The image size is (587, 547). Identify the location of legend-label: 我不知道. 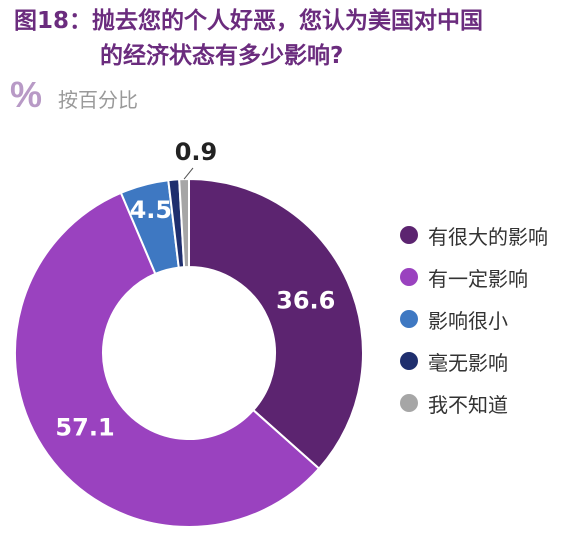
(468, 404).